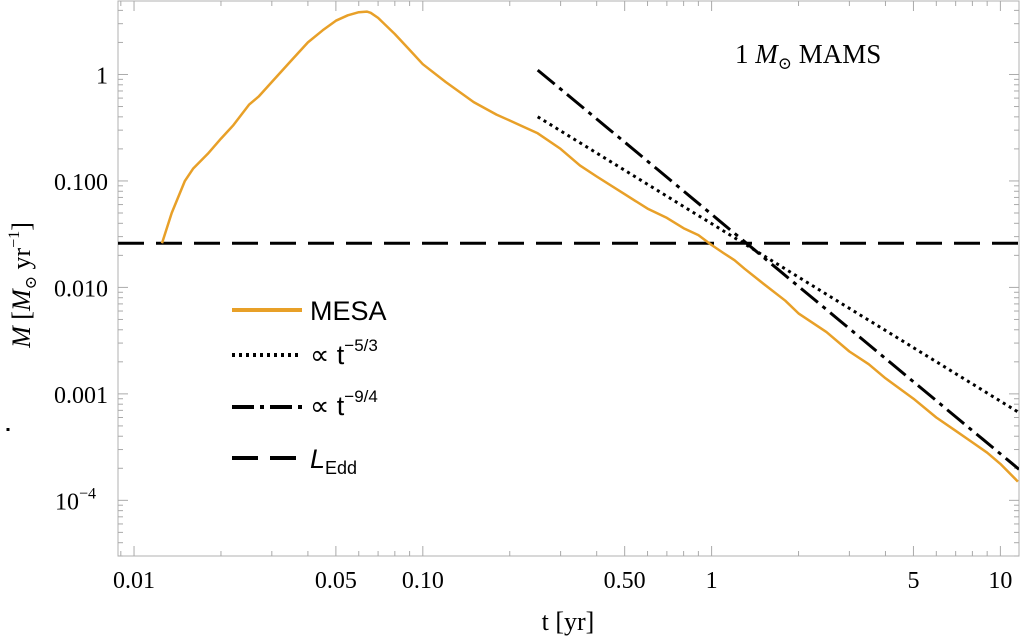 This screenshot has width=1020, height=637. Describe the element at coordinates (913, 581) in the screenshot. I see `x-tick-label: 5` at that location.